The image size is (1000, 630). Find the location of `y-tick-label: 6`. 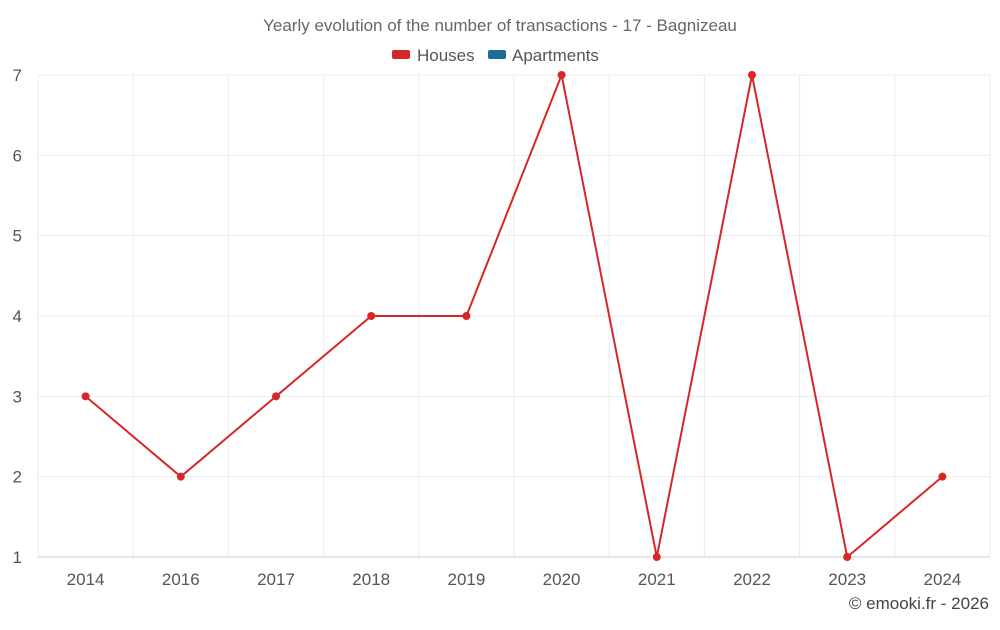

y-tick-label: 6 is located at coordinates (17, 155).